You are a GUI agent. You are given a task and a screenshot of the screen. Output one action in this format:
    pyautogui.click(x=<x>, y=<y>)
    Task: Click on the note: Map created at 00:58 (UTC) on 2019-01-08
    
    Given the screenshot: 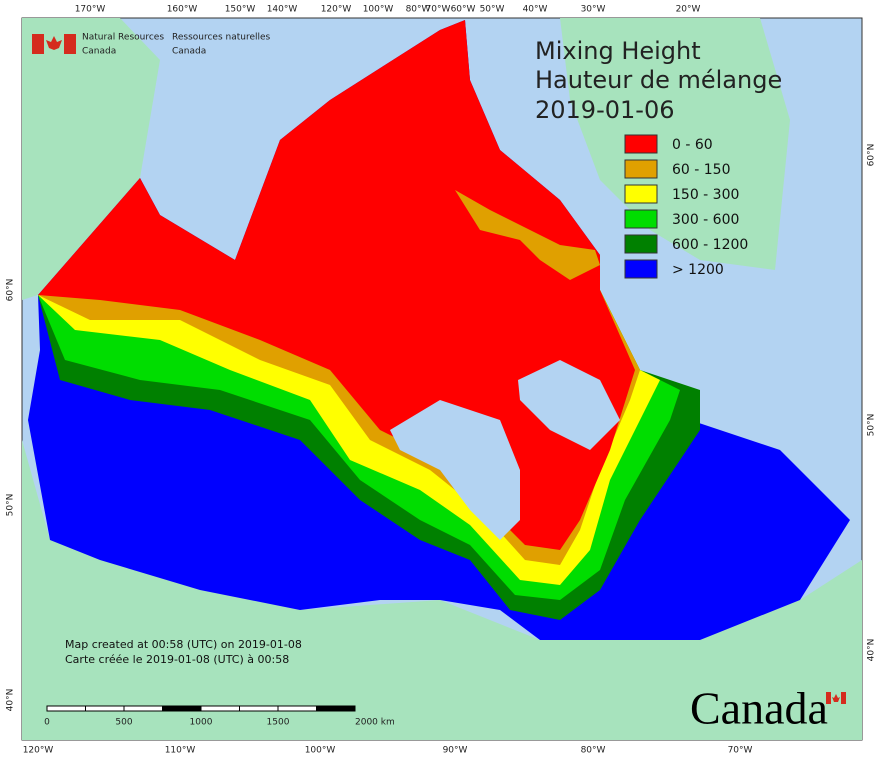 What is the action you would take?
    pyautogui.click(x=183, y=644)
    